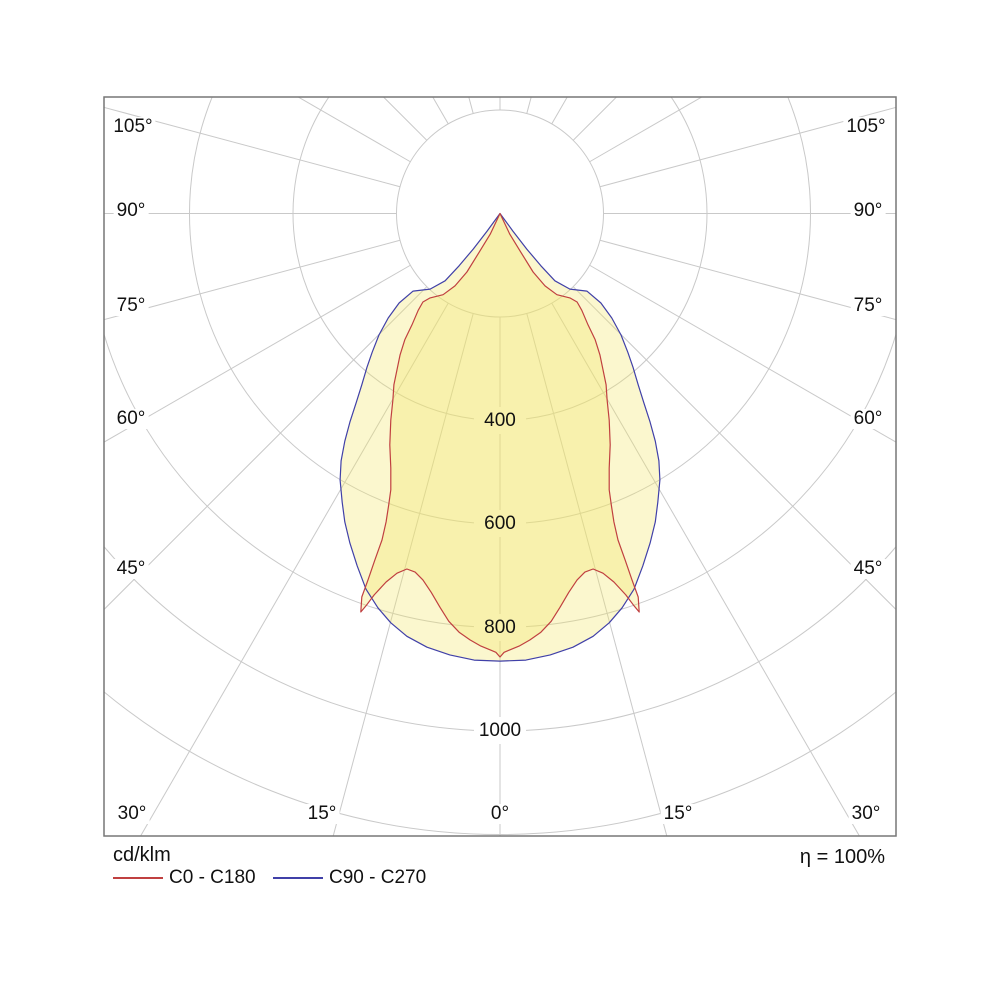  I want to click on angle-label-105-right: 105°, so click(866, 127).